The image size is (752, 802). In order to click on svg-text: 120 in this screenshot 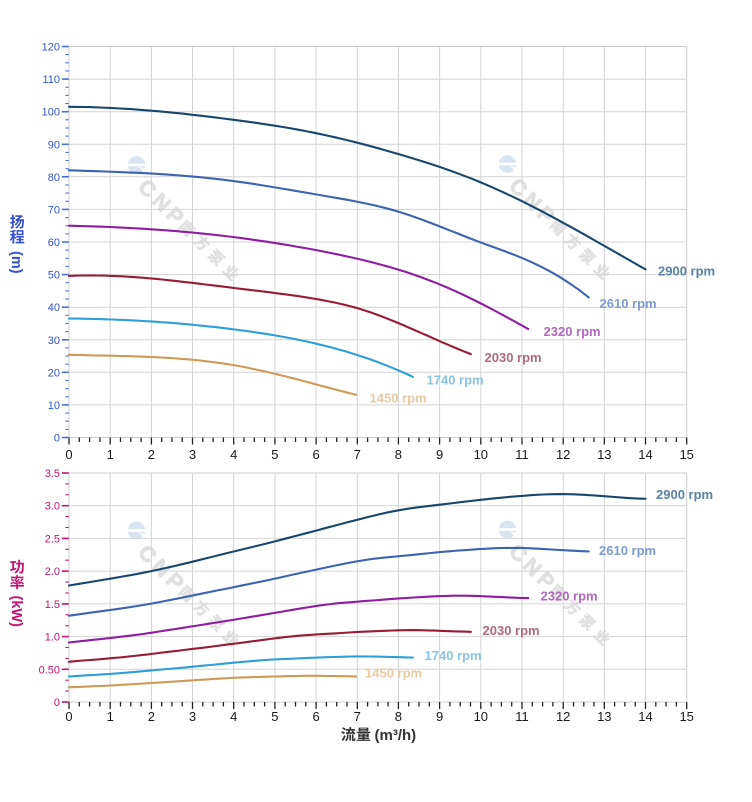, I will do `click(51, 48)`.